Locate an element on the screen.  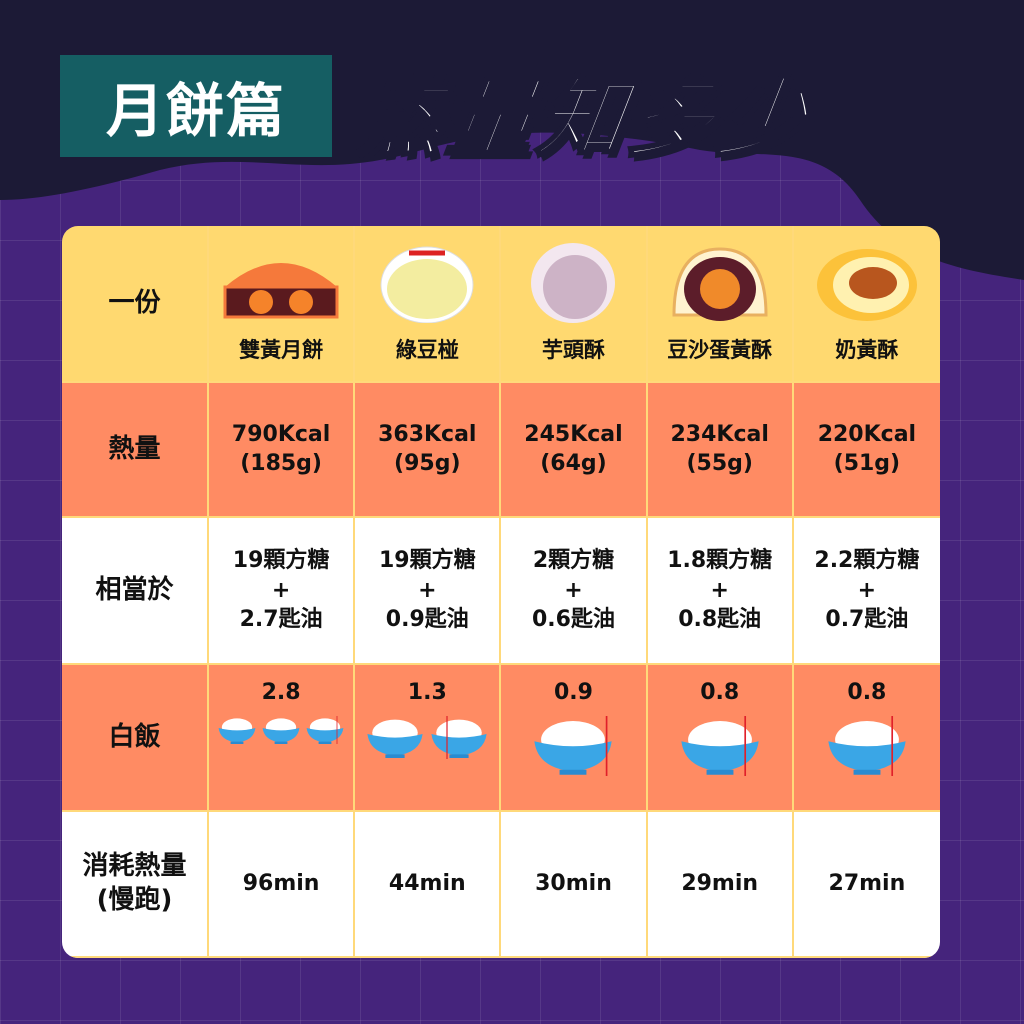
equivalent-cell: 2顆方糖 +0.6匙油 is located at coordinates (574, 591).